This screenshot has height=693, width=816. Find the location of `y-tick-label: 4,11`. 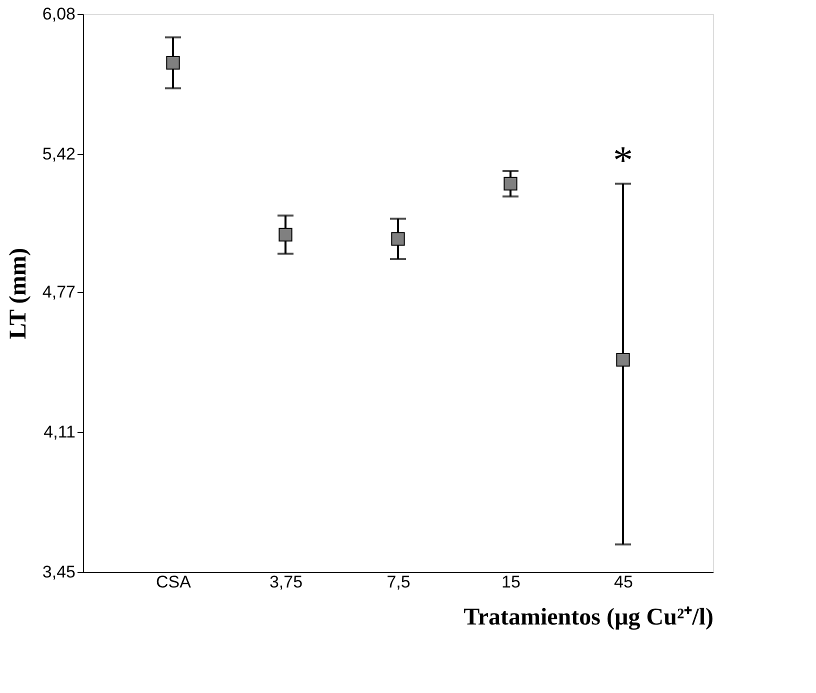

y-tick-label: 4,11 is located at coordinates (60, 432).